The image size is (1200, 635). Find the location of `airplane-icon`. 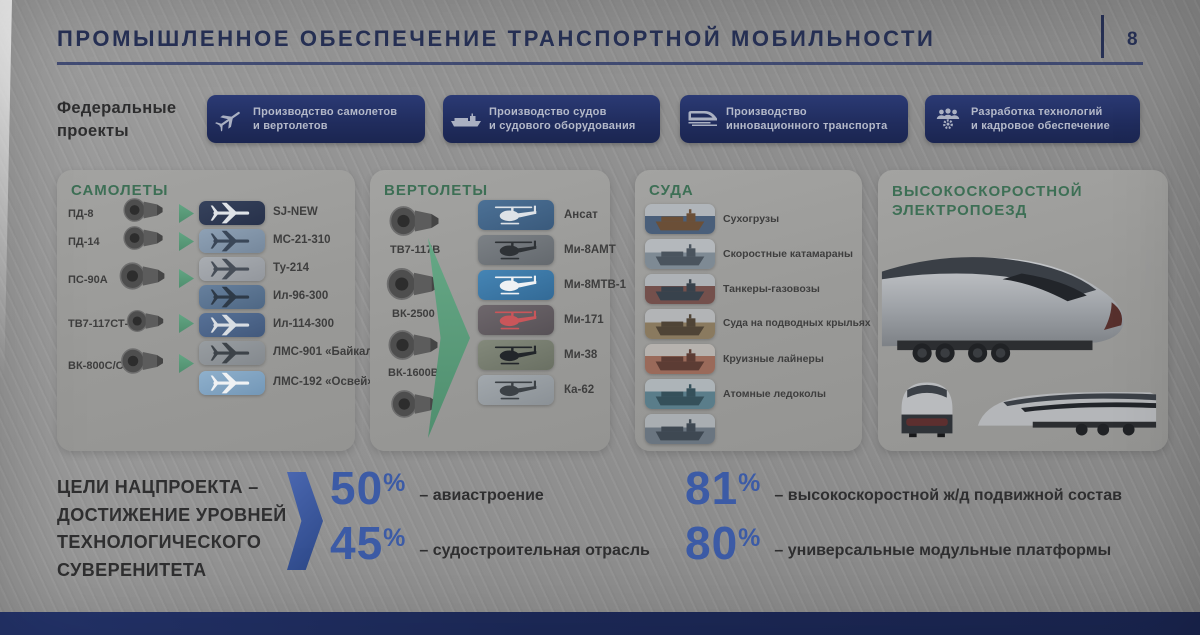

airplane-icon is located at coordinates (230, 119).